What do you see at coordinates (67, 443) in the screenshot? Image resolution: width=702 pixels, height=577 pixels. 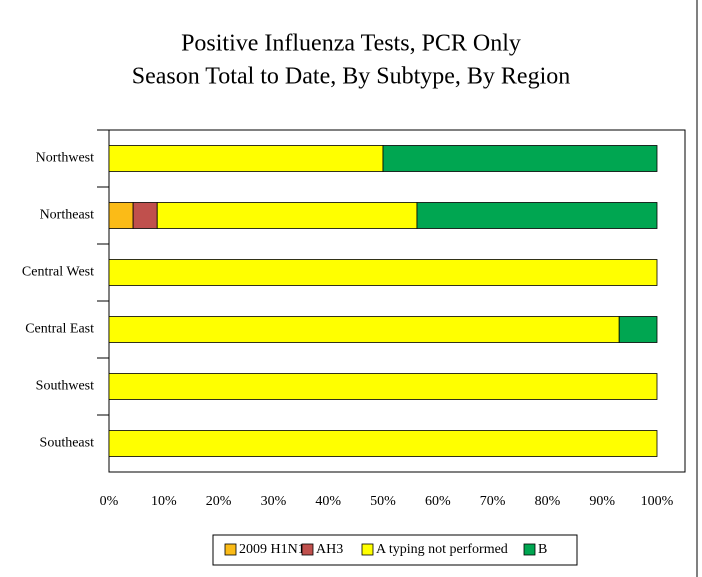 I see `y-tick-label: Southeast` at bounding box center [67, 443].